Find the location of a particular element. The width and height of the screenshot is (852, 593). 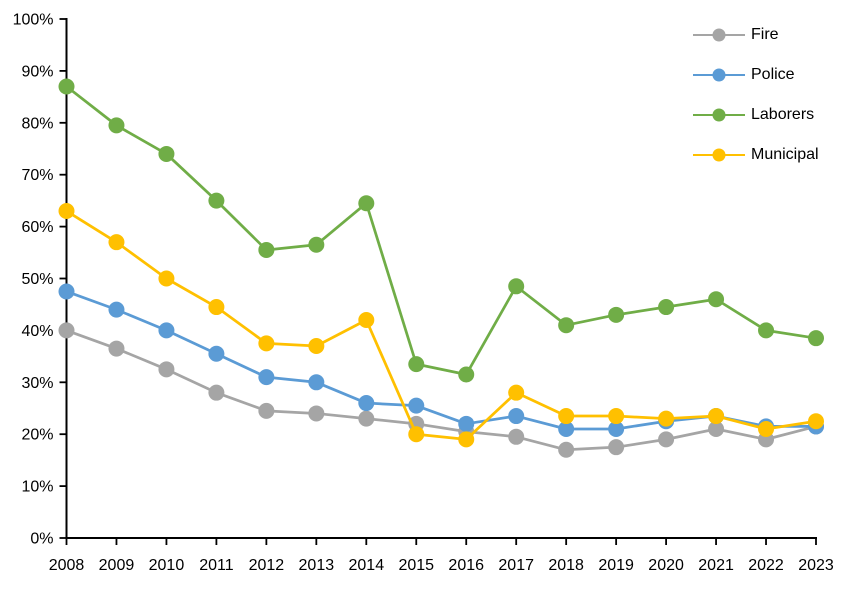

municipal-series-swatch-icon is located at coordinates (719, 155).